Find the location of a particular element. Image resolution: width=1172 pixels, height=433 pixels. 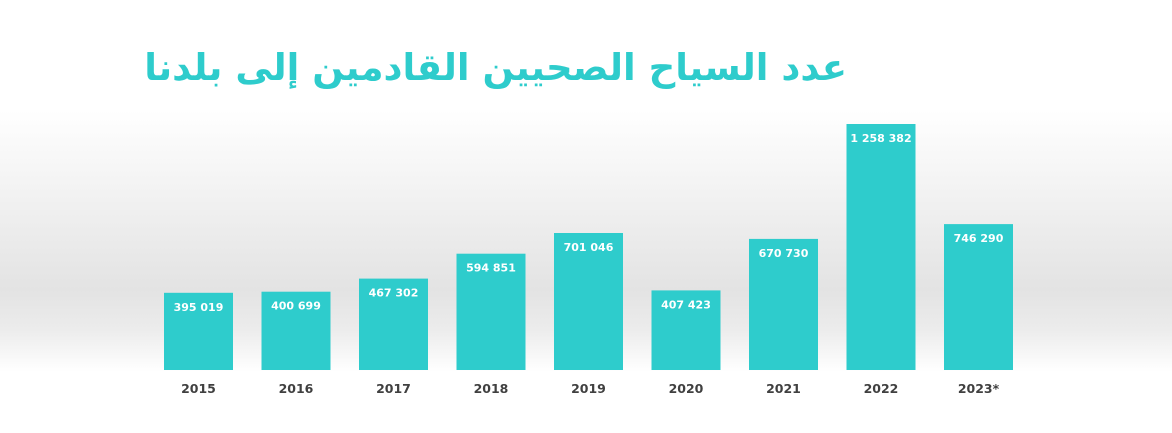

value-label-2018: 594 851 is located at coordinates (491, 268).